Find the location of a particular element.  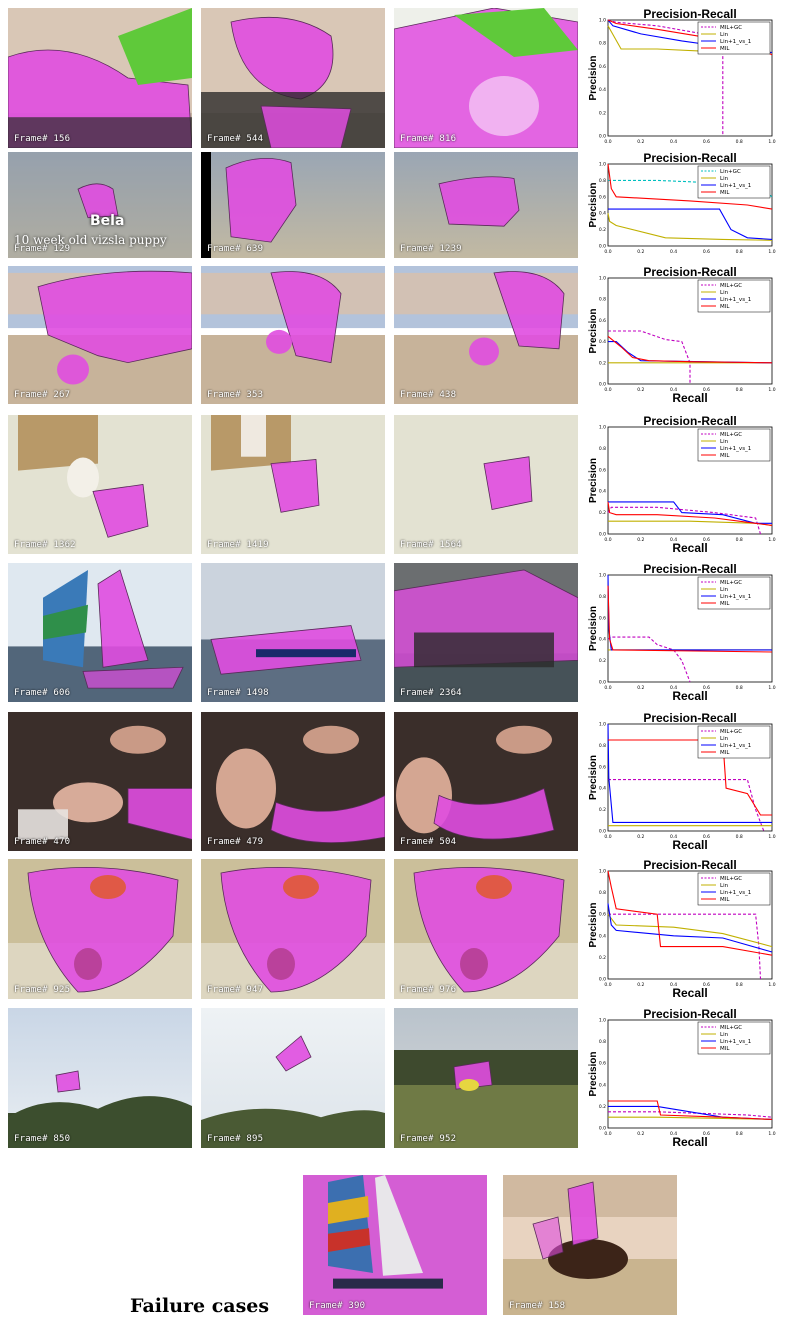

video-frame: Frame# 390 is located at coordinates (395, 1245).